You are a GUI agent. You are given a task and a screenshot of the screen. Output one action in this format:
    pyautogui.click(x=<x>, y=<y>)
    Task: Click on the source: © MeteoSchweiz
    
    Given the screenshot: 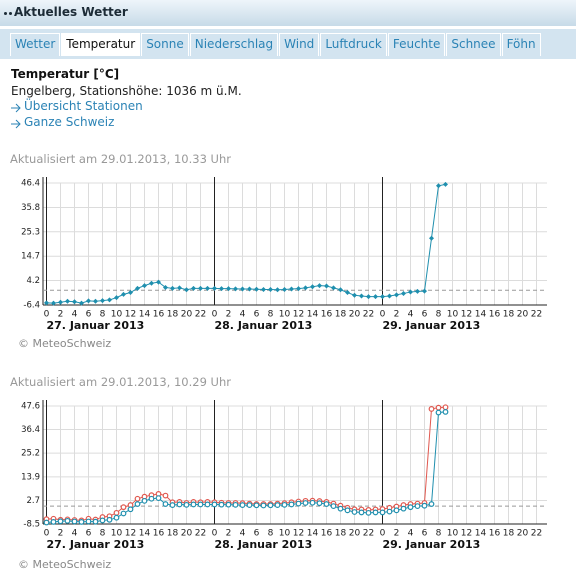 What is the action you would take?
    pyautogui.click(x=65, y=343)
    